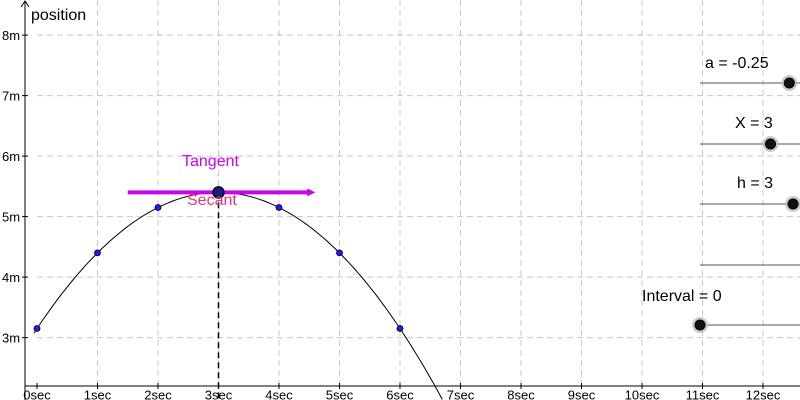 This screenshot has width=800, height=400. I want to click on slider-label-interval: Interval = 0, so click(682, 296).